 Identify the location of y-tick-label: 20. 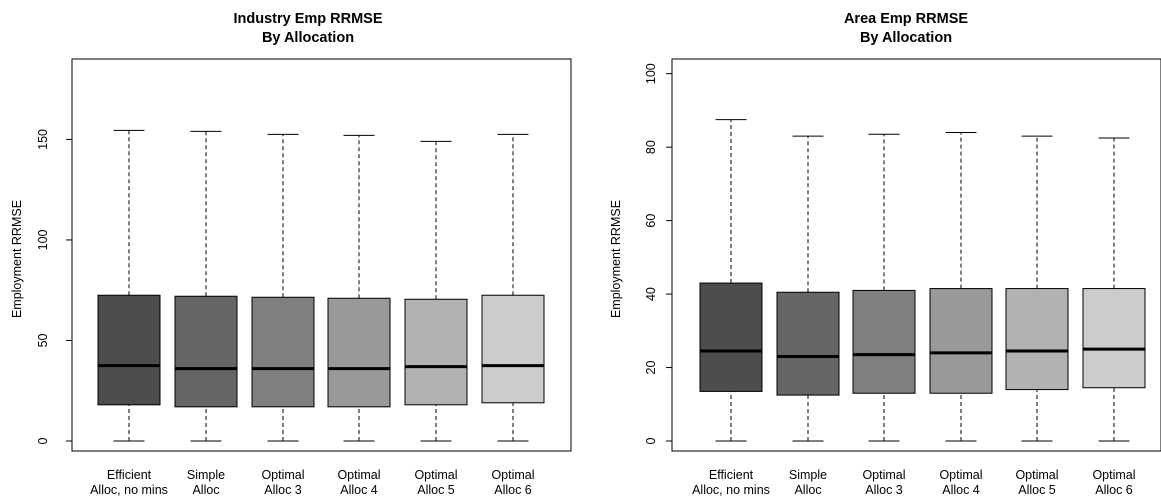
(651, 368).